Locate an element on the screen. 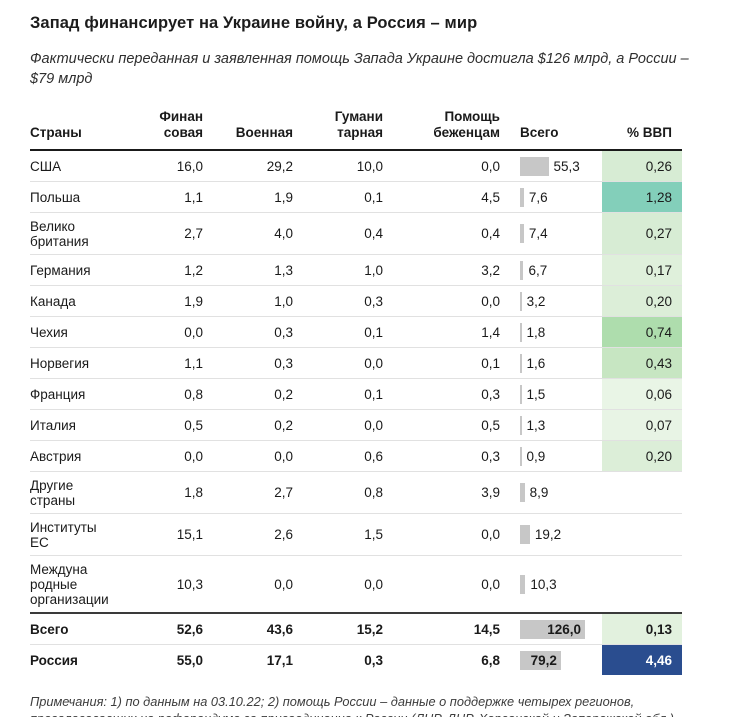 This screenshot has height=717, width=742. total-value: 1,3 is located at coordinates (536, 425).